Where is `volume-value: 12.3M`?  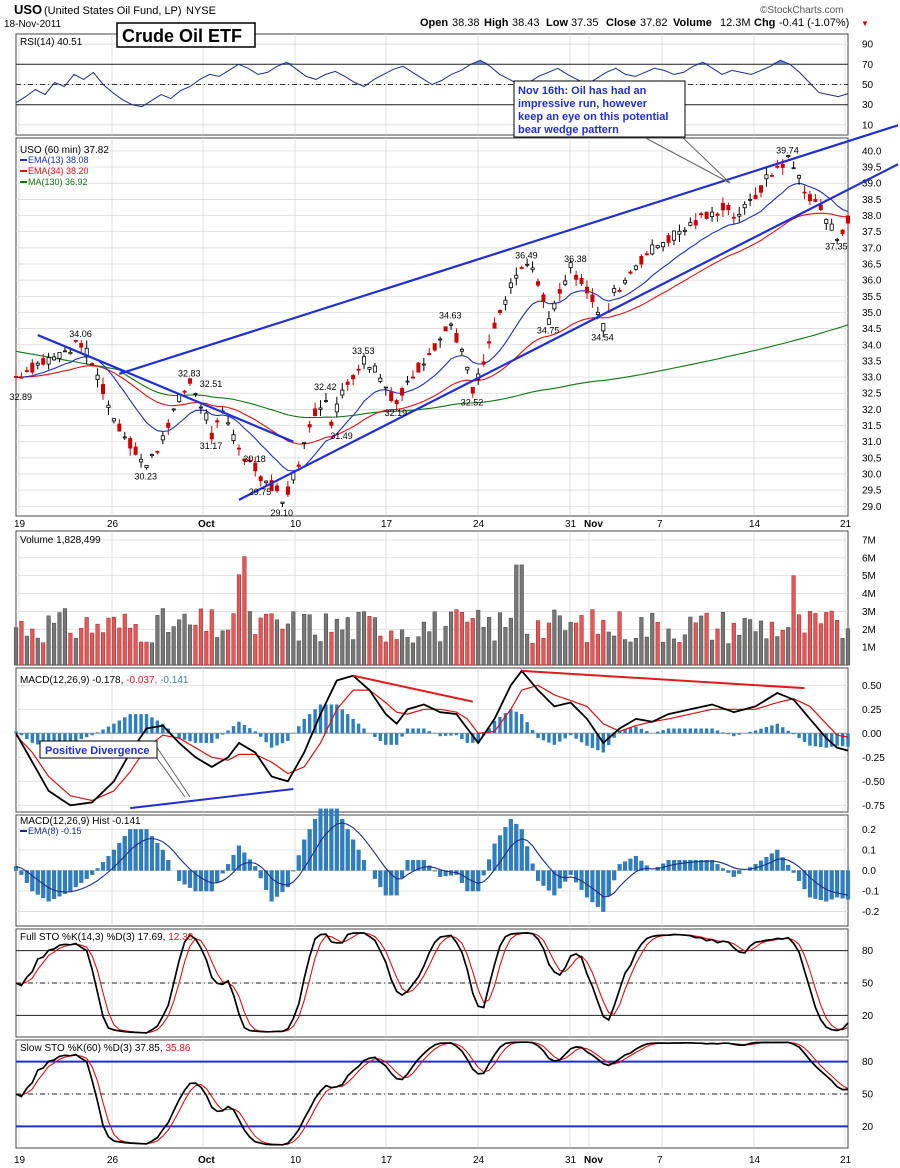 volume-value: 12.3M is located at coordinates (735, 23).